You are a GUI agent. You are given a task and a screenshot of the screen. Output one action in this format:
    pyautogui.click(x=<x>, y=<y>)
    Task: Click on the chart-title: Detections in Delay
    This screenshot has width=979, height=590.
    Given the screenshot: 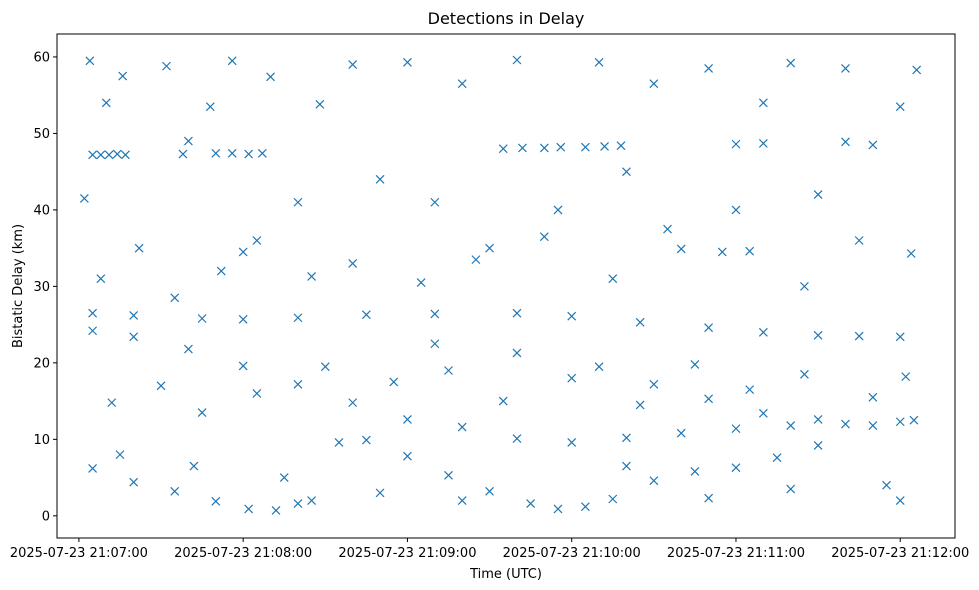 What is the action you would take?
    pyautogui.click(x=506, y=18)
    